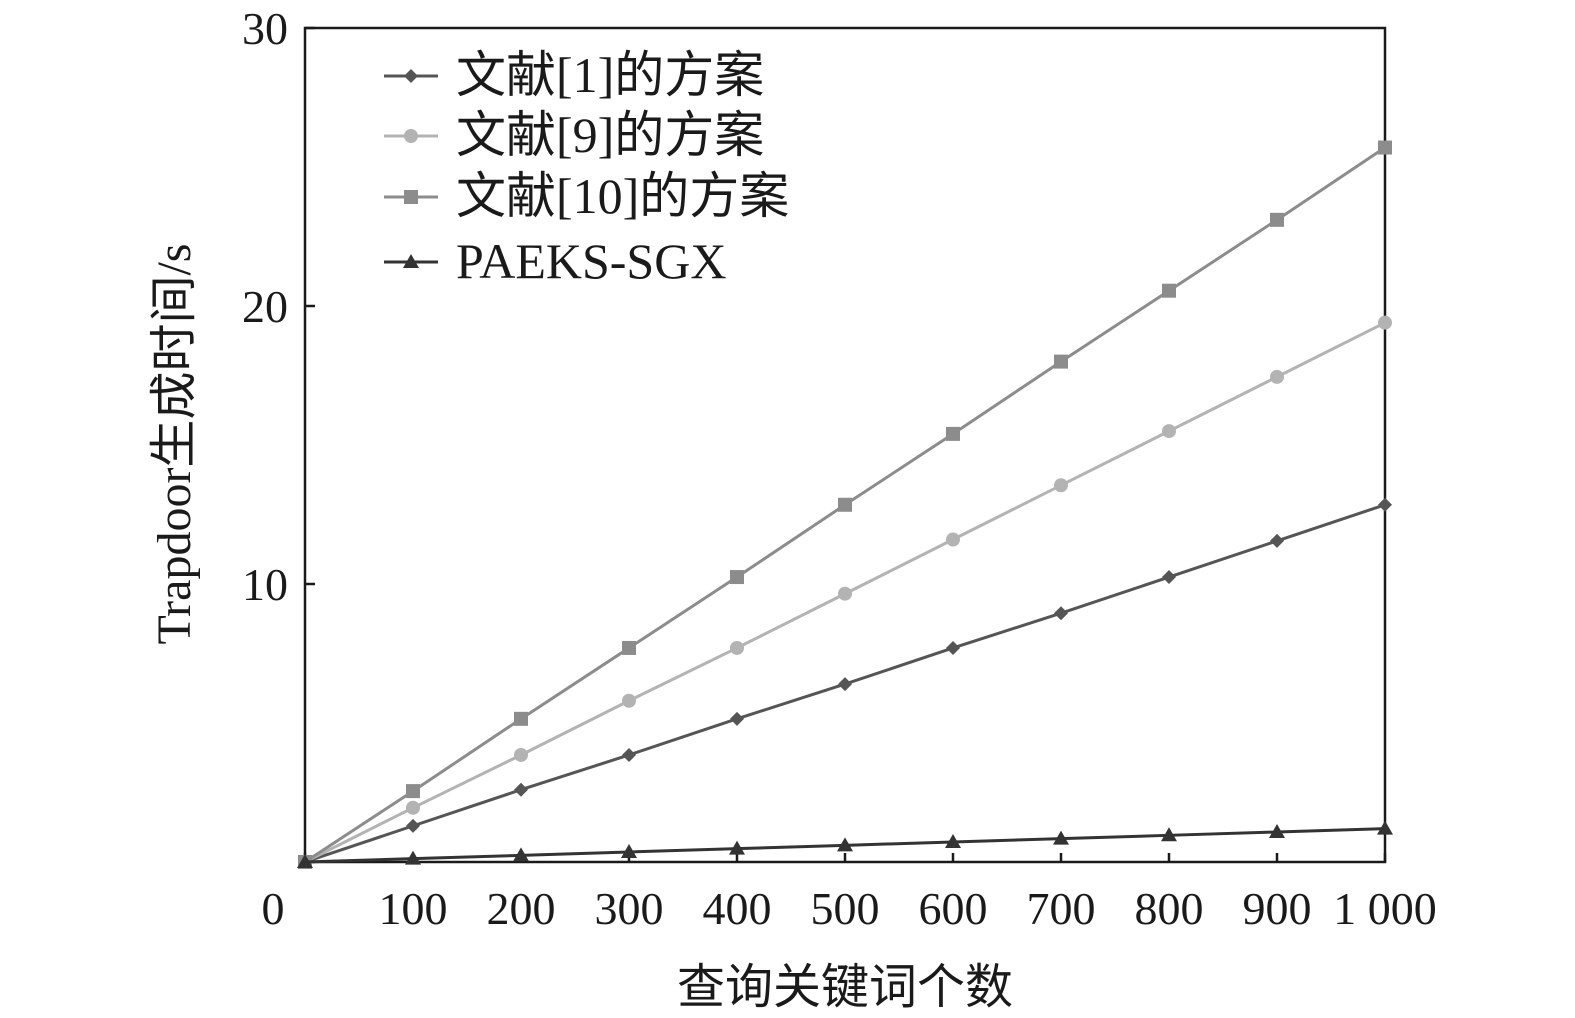  Describe the element at coordinates (265, 306) in the screenshot. I see `y-tick-label-20: 20` at that location.